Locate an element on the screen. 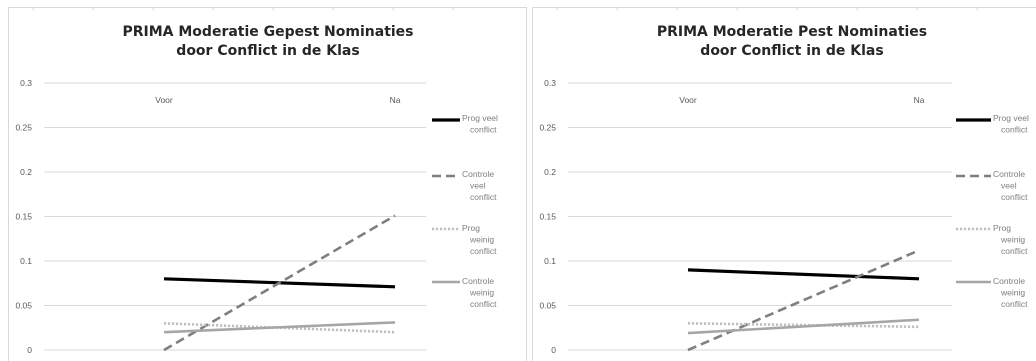 The width and height of the screenshot is (1036, 361). chart-title-line: PRIMA Moderatie Gepest Nominaties is located at coordinates (267, 32).